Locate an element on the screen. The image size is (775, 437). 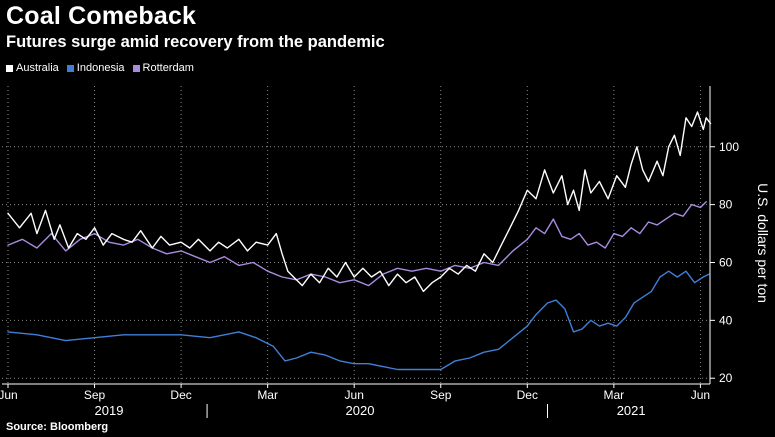
legend-item-rotterdam: Rotterdam is located at coordinates (163, 68).